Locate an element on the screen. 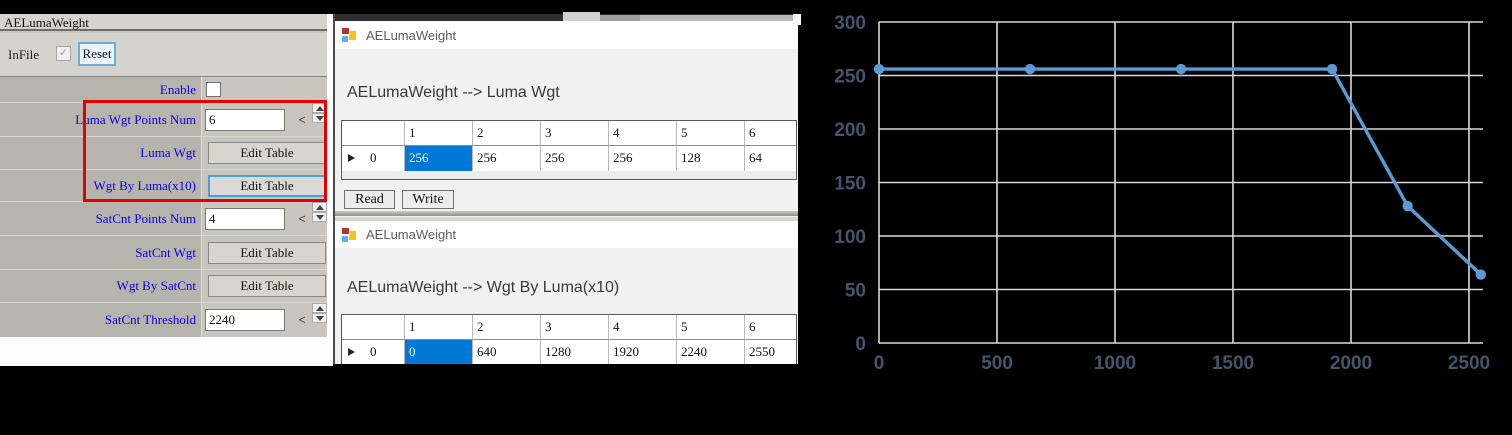 The width and height of the screenshot is (1512, 435). row-luma-wgt-points-num: Luma Wgt Points Num 6 < is located at coordinates (163, 120).